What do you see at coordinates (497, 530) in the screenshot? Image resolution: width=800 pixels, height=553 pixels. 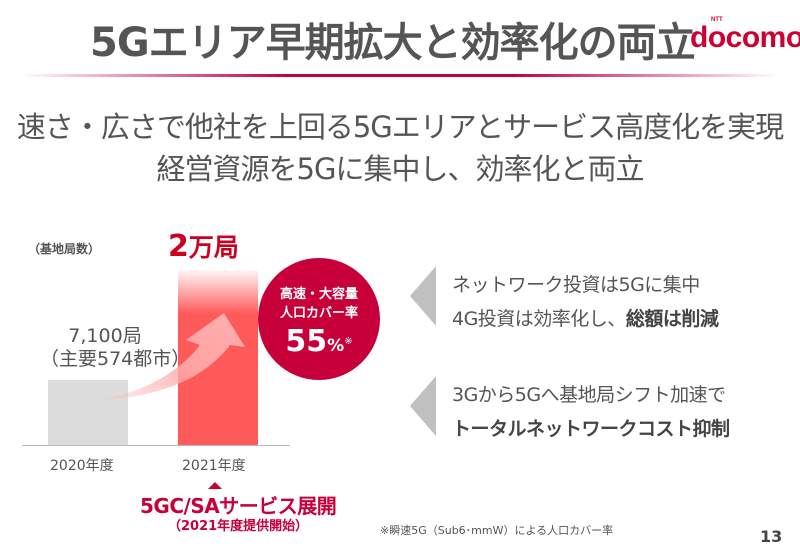 I see `footnote: ※瞬速5G（Sub6･mmW）による人口カバー率` at bounding box center [497, 530].